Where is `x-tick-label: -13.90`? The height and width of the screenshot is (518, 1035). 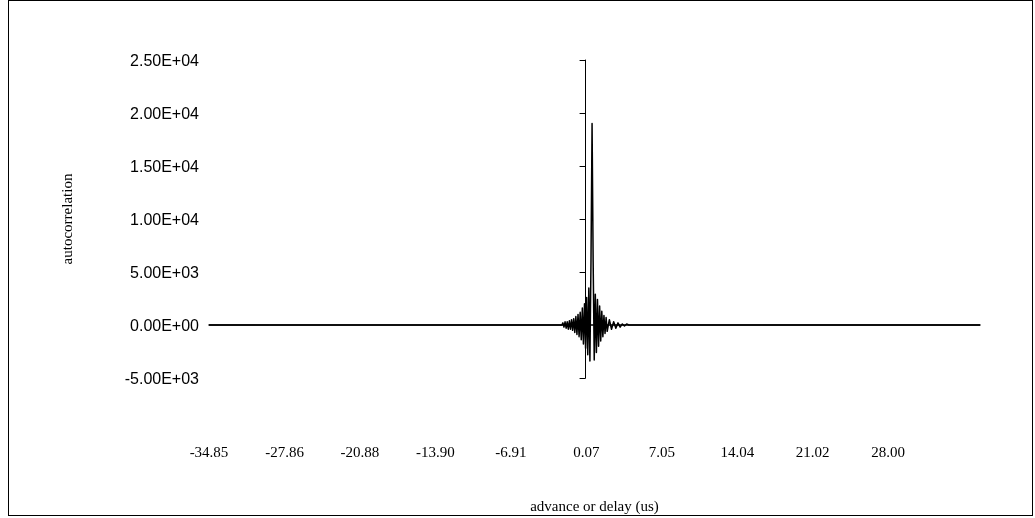
x-tick-label: -13.90 is located at coordinates (435, 451).